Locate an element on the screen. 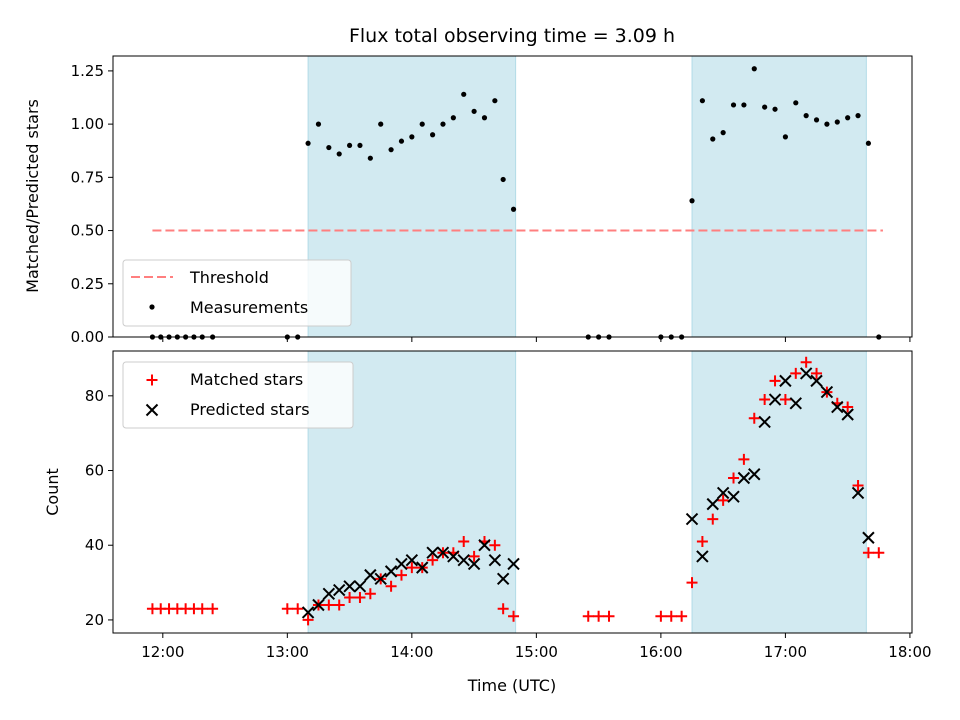 Image resolution: width=960 pixels, height=720 pixels. bottom-y-ticks: 20 40 60 80 is located at coordinates (99, 508).